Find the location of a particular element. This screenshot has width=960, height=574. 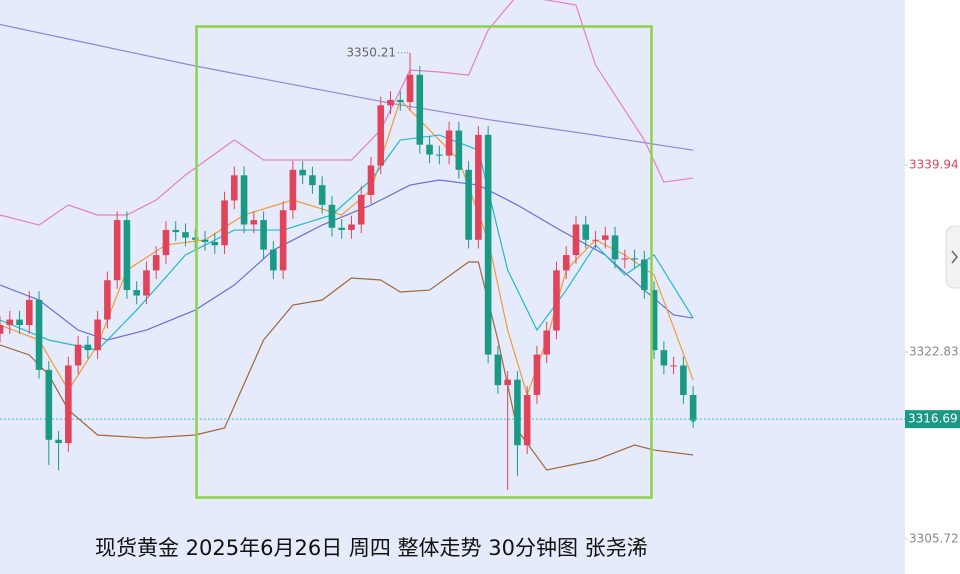

side-toggle is located at coordinates (952, 257).